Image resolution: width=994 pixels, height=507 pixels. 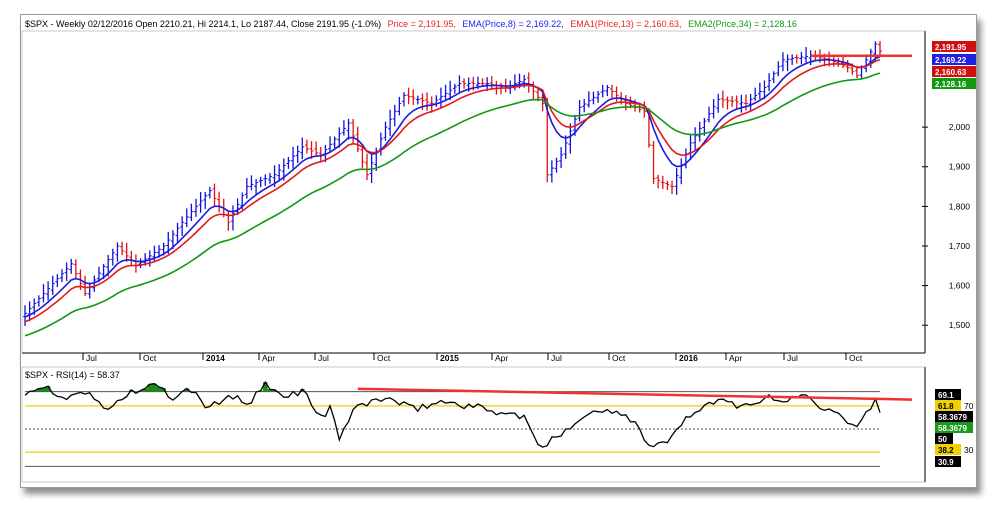 What do you see at coordinates (452, 414) in the screenshot?
I see `rsi-line` at bounding box center [452, 414].